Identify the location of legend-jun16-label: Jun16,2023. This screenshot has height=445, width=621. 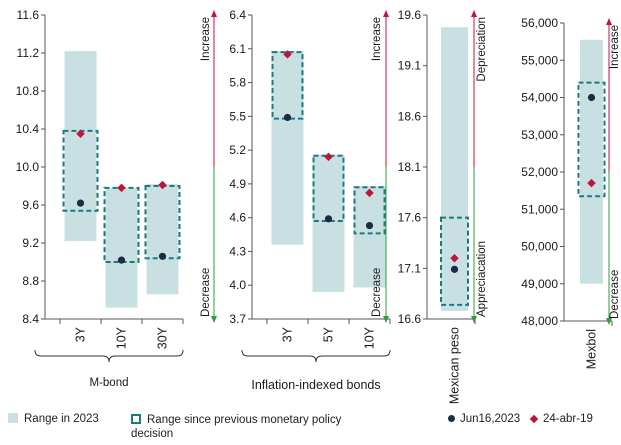
(490, 419).